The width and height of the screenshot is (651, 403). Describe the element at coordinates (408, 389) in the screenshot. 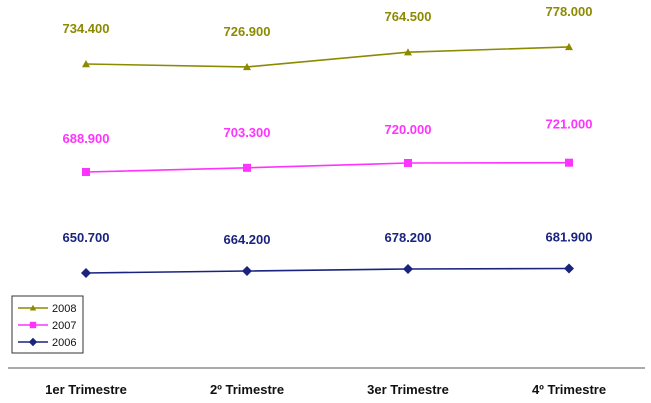

I see `x-tick-label-3: 3er Trimestre` at that location.